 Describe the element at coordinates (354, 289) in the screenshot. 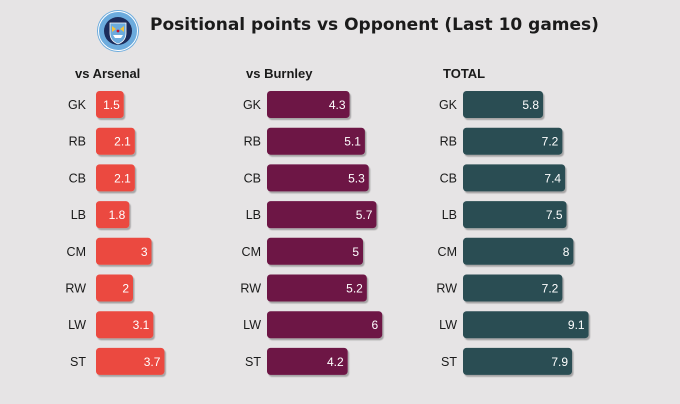

I see `value-label-rw: 5.2` at that location.